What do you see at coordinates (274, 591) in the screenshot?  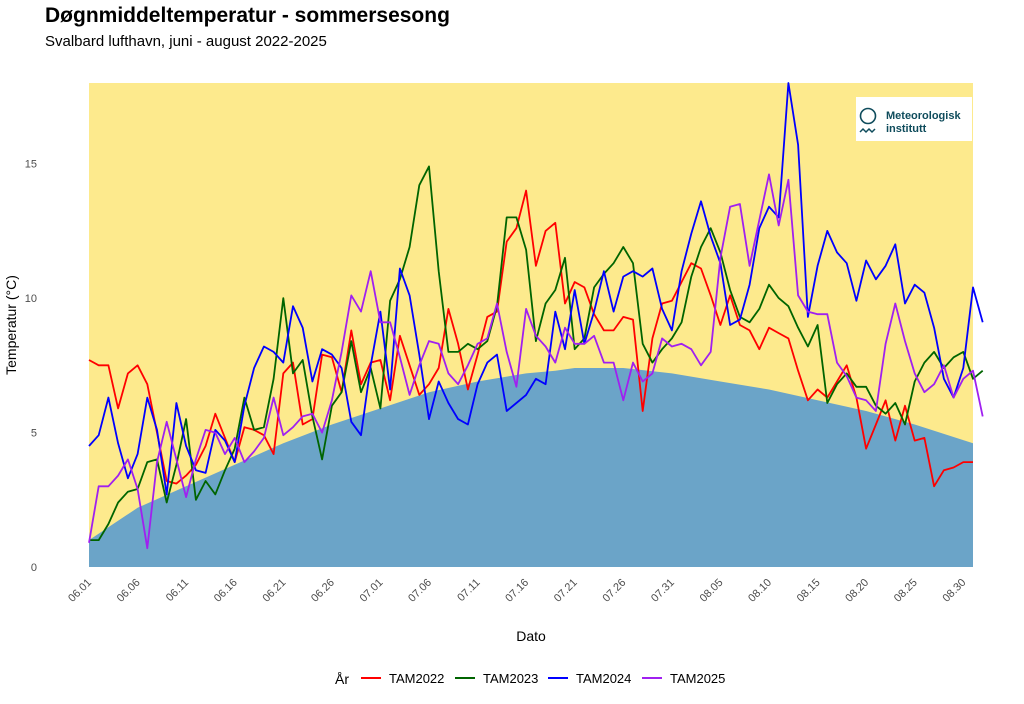 I see `x-tick-label: 06.21` at bounding box center [274, 591].